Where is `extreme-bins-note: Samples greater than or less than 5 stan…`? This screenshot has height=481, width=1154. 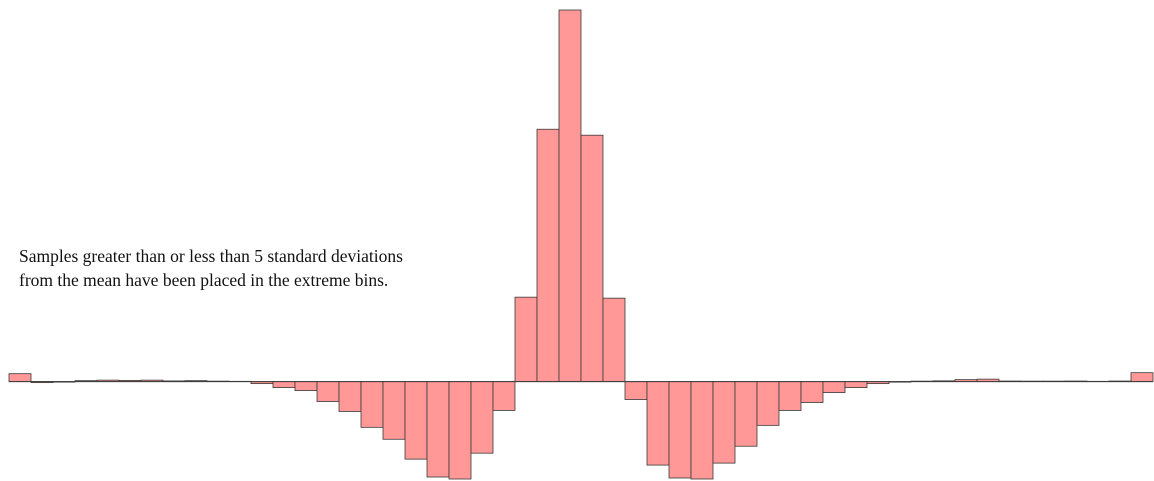
extreme-bins-note: Samples greater than or less than 5 stan… is located at coordinates (211, 268).